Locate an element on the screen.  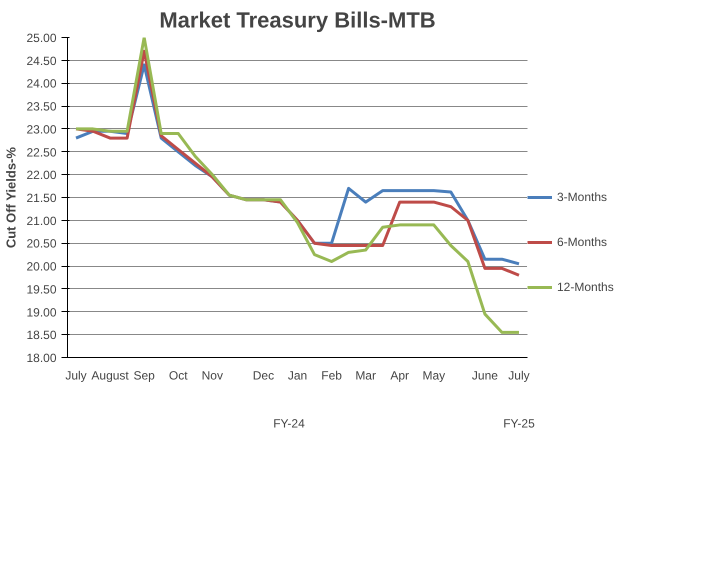
y-tick-label: 22.50 is located at coordinates (41, 152).